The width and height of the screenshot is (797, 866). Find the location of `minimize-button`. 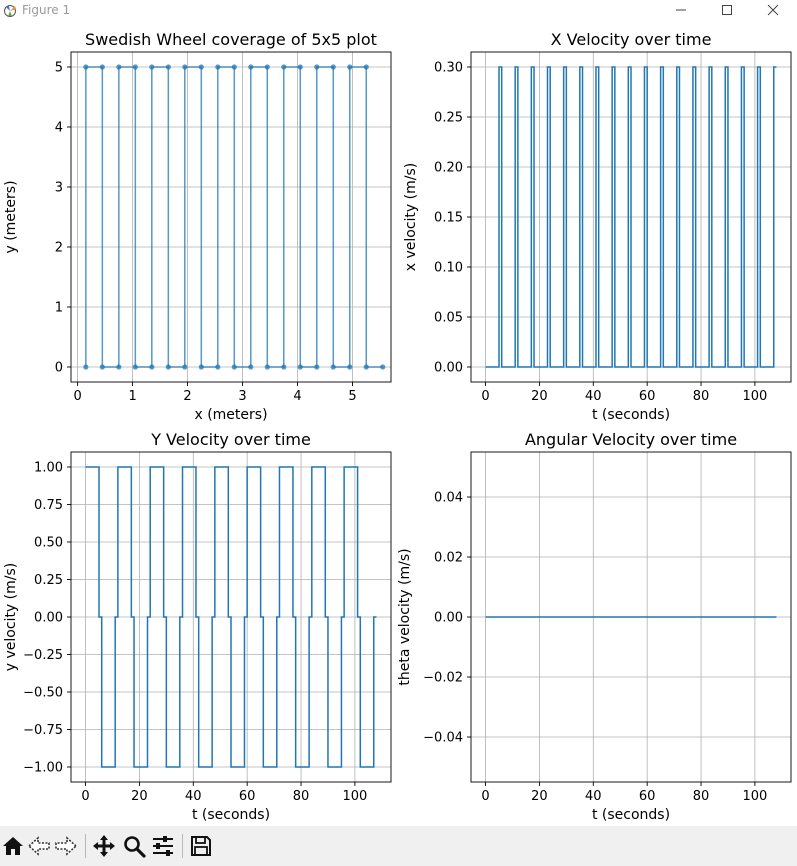

minimize-button is located at coordinates (681, 10).